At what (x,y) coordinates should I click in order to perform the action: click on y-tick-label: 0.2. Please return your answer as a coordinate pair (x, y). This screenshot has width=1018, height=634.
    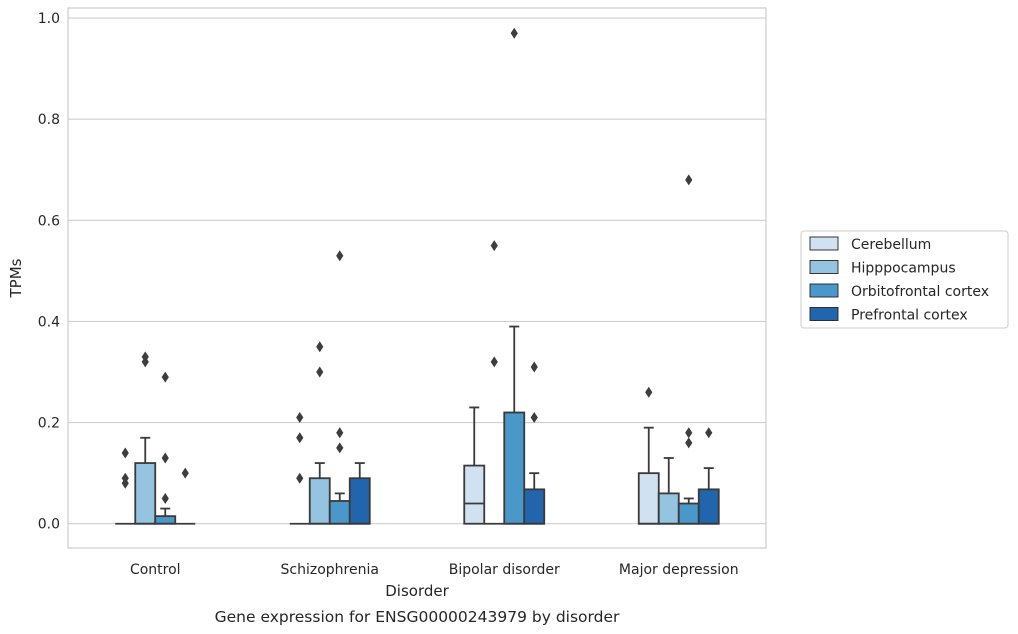
    Looking at the image, I should click on (49, 424).